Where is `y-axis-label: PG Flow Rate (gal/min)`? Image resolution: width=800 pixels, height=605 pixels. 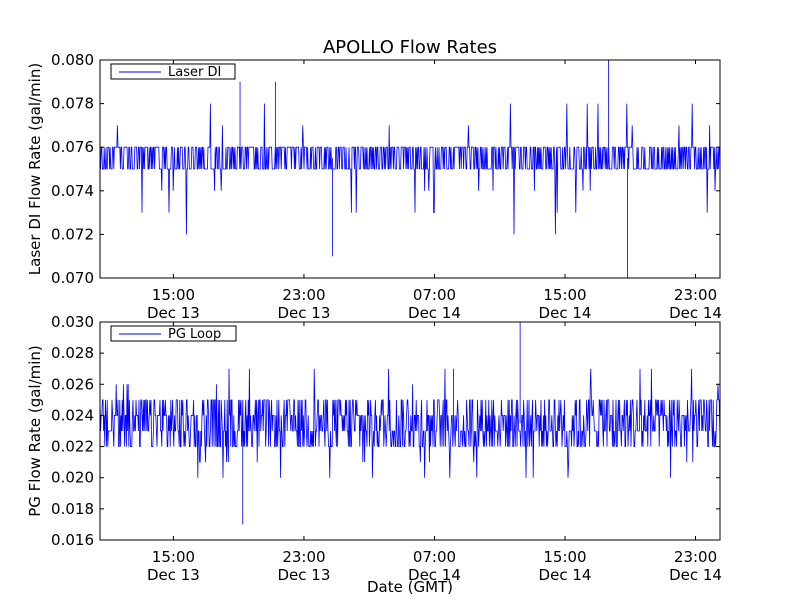 y-axis-label: PG Flow Rate (gal/min) is located at coordinates (35, 431).